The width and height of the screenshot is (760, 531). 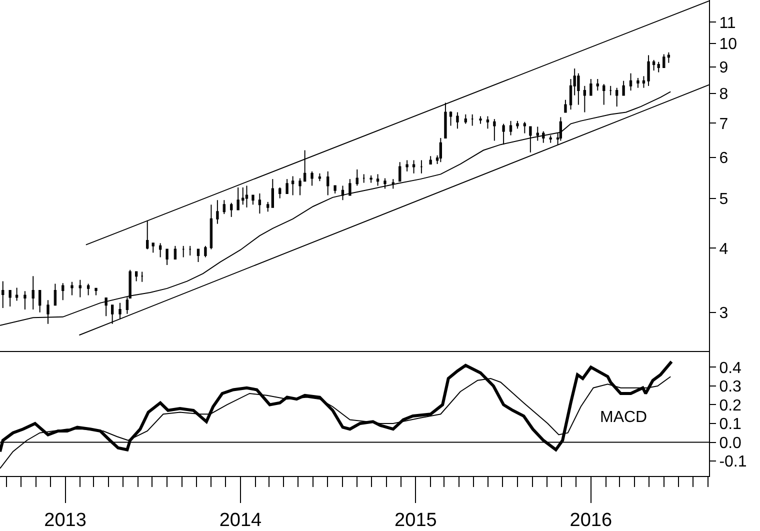 What do you see at coordinates (730, 443) in the screenshot?
I see `y-tick-label: 0.0` at bounding box center [730, 443].